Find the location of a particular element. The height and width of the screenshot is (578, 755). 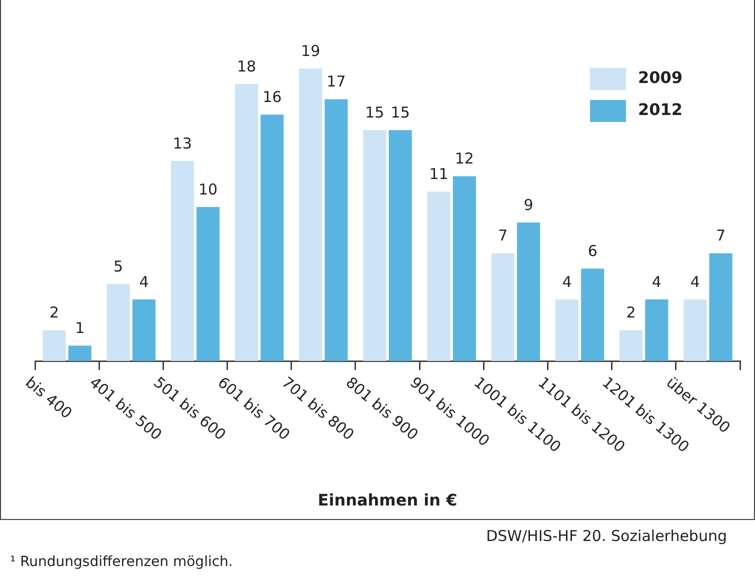

data-label: 11 is located at coordinates (438, 174).